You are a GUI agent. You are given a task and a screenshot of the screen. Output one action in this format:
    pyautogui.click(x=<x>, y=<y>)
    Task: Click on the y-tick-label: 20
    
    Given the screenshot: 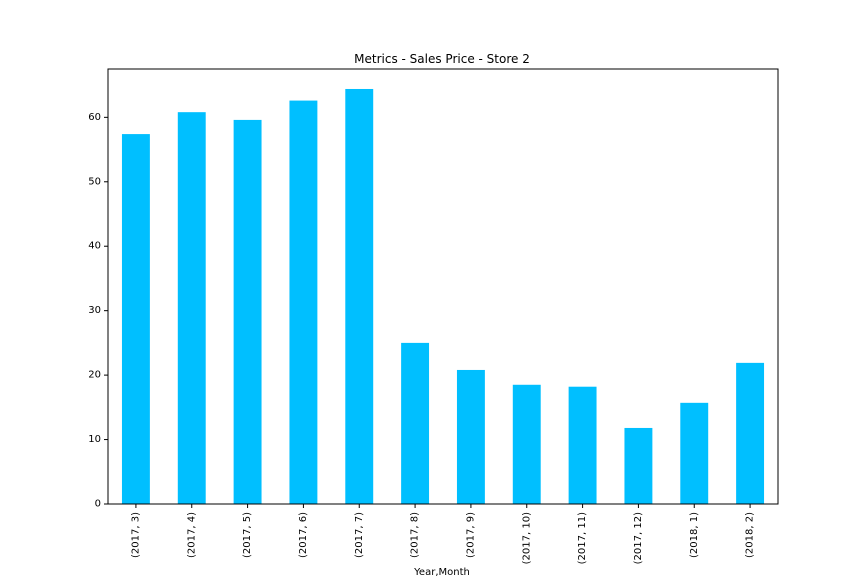 What is the action you would take?
    pyautogui.click(x=94, y=375)
    